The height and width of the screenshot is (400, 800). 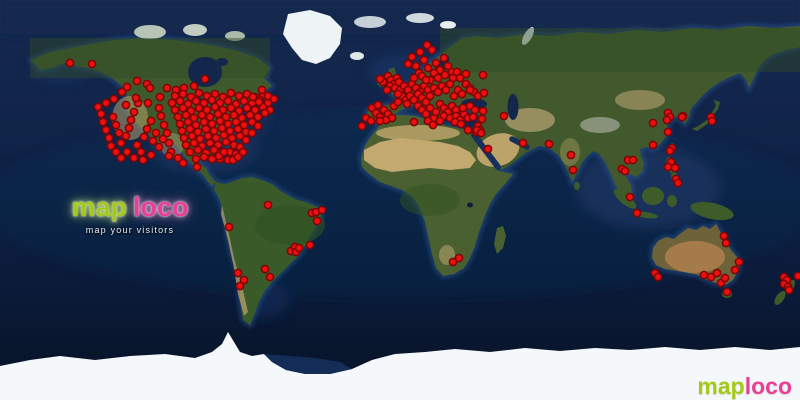 I want to click on logo-word-map: map, so click(x=99, y=207).